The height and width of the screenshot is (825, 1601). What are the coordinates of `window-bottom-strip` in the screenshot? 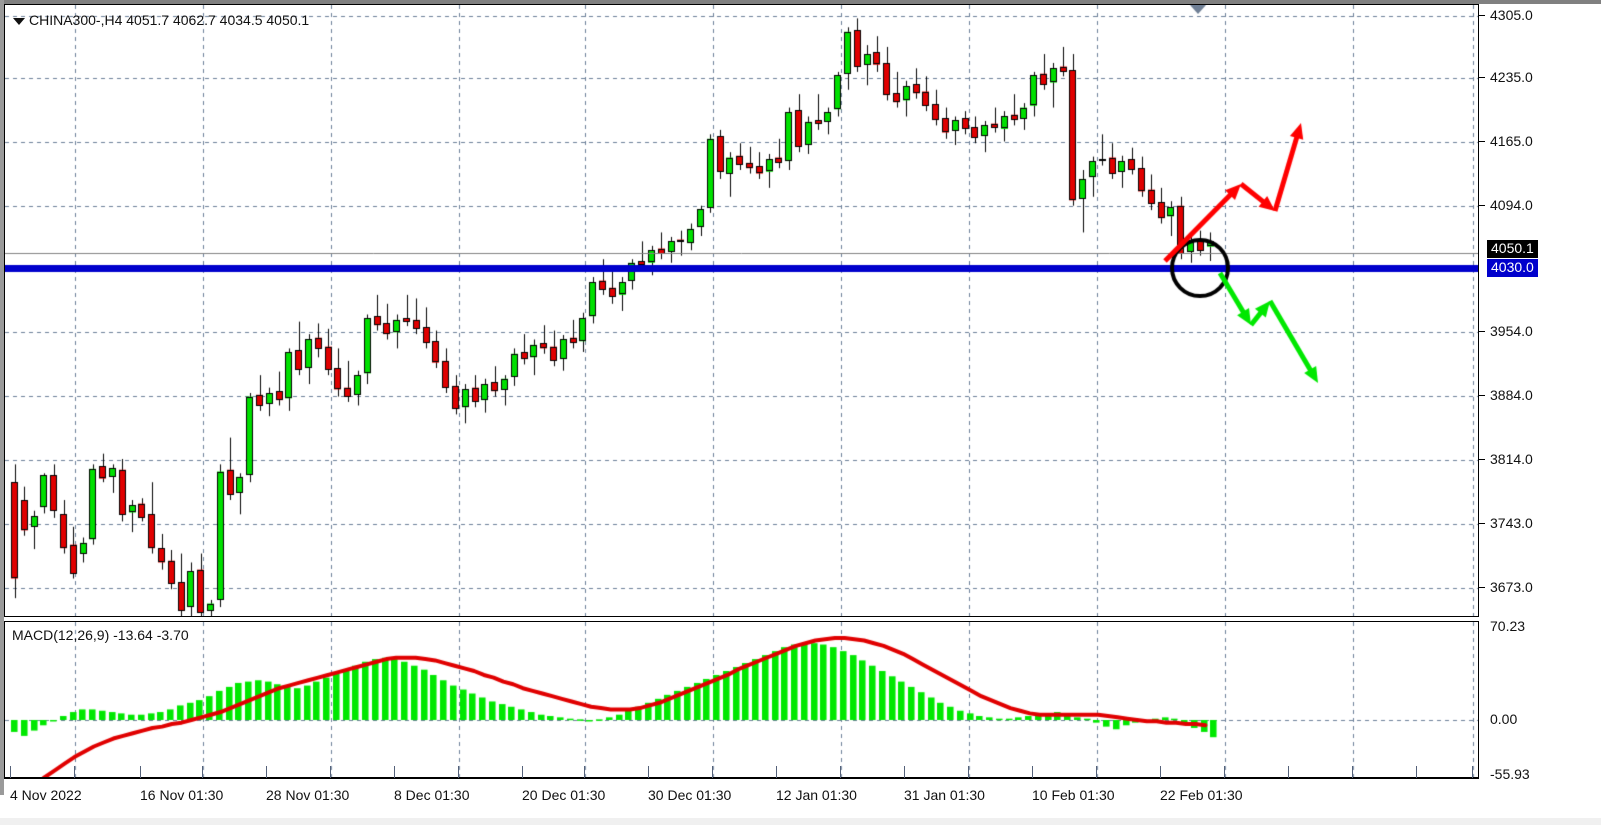 It's located at (800, 821).